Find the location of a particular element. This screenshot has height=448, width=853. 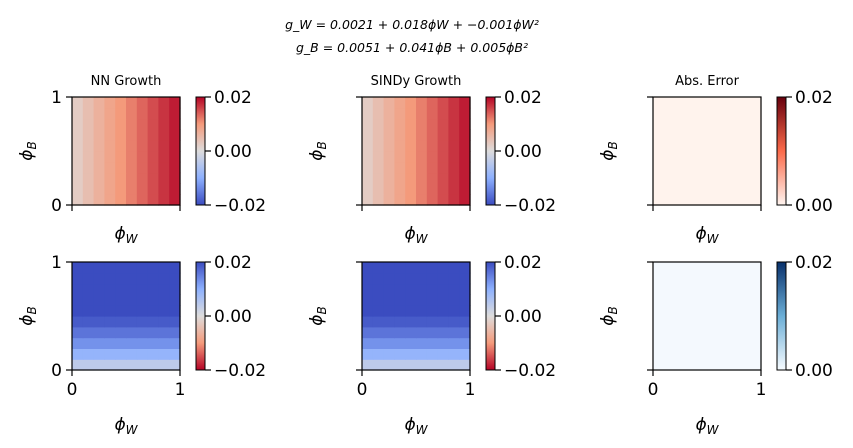

panel-1: 0 1 ϕW ϕB NN Growth 0.02 0.00 −0.02 is located at coordinates (141, 160).